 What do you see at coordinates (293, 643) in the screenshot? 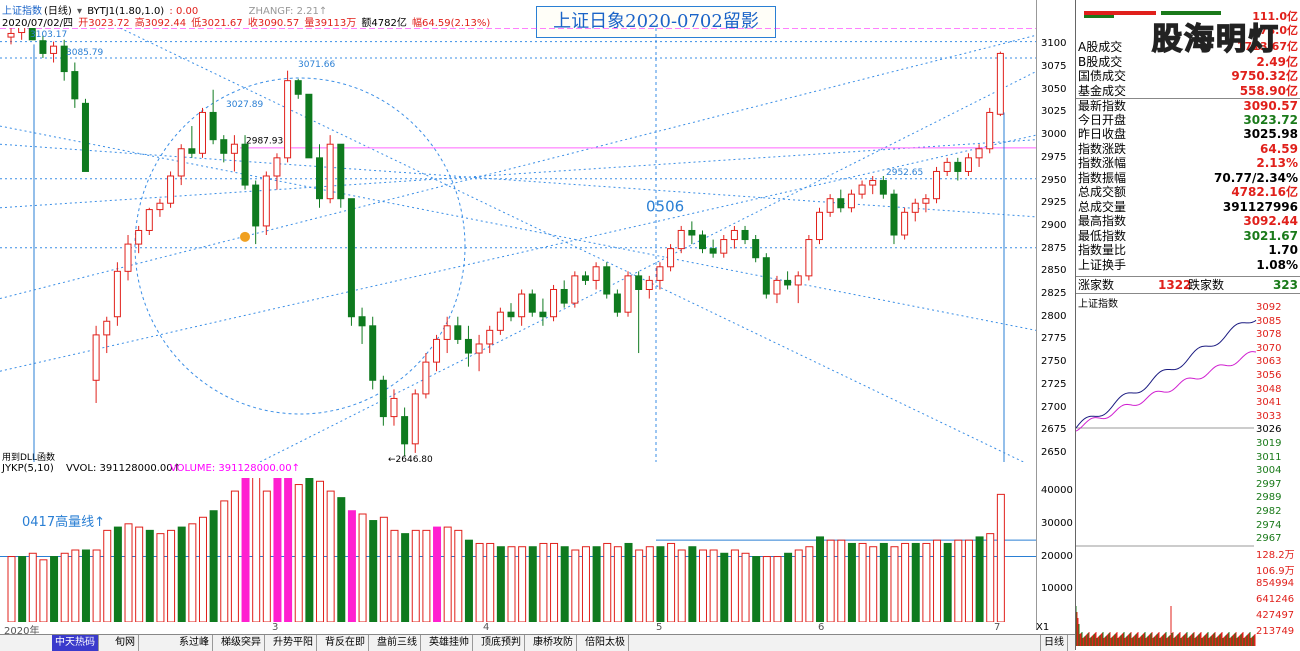
I see `tab-4: 升势平阳` at bounding box center [293, 643].